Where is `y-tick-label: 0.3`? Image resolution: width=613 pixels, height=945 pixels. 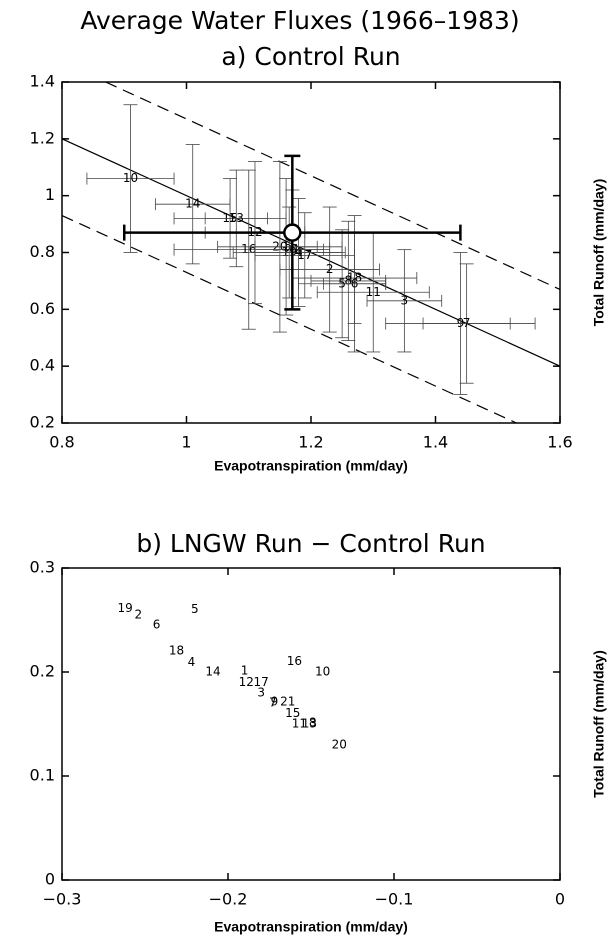 y-tick-label: 0.3 is located at coordinates (42, 567).